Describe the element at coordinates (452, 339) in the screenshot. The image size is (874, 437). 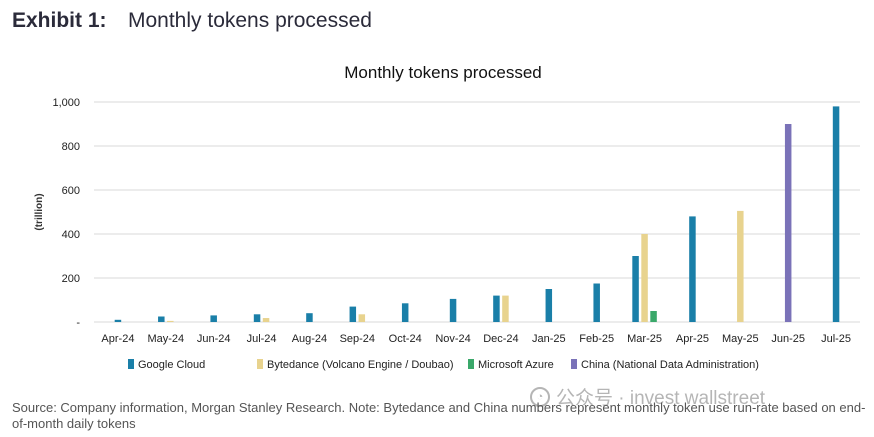
I see `x-tick-label: Nov-24` at that location.